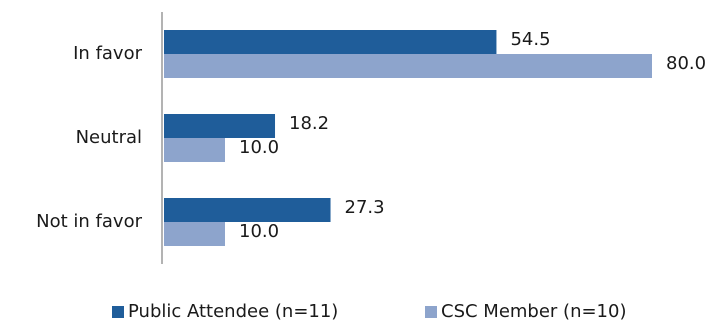 This screenshot has height=334, width=715. I want to click on data-label: 54.5, so click(530, 39).